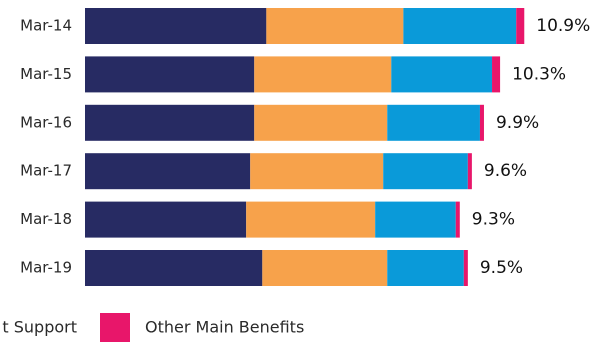 This screenshot has width=603, height=342. I want to click on category-label: Mar-17, so click(46, 171).